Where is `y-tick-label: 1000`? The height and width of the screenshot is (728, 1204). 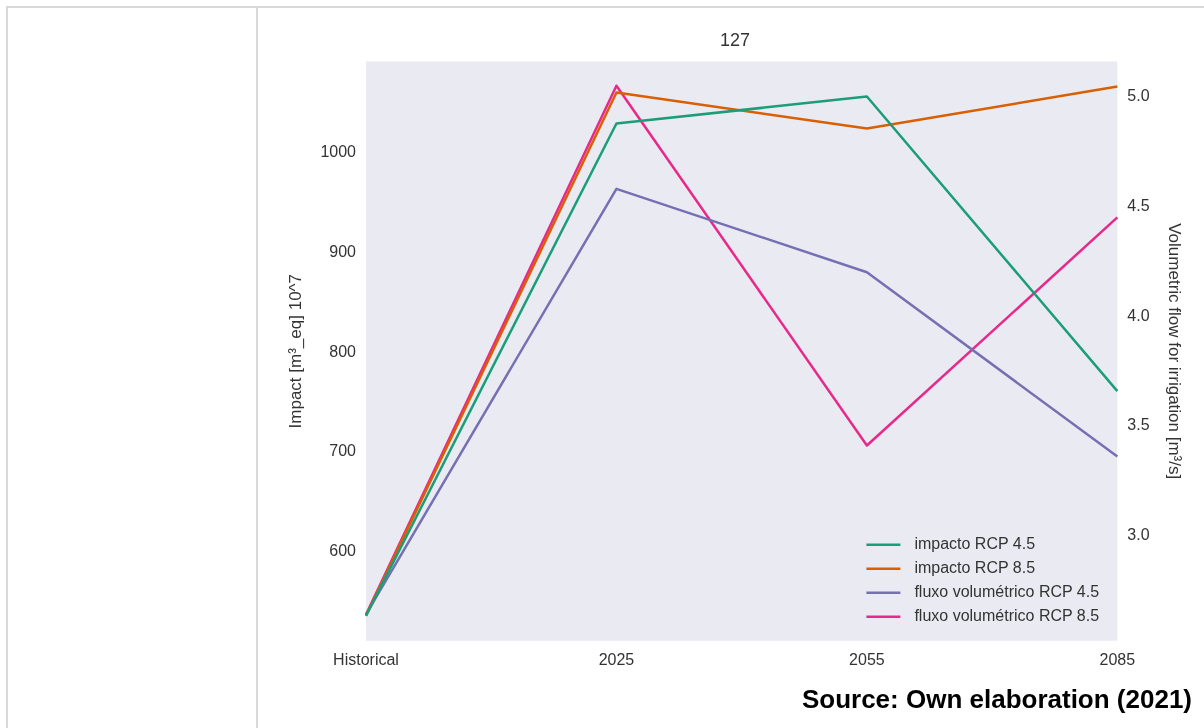 y-tick-label: 1000 is located at coordinates (338, 151).